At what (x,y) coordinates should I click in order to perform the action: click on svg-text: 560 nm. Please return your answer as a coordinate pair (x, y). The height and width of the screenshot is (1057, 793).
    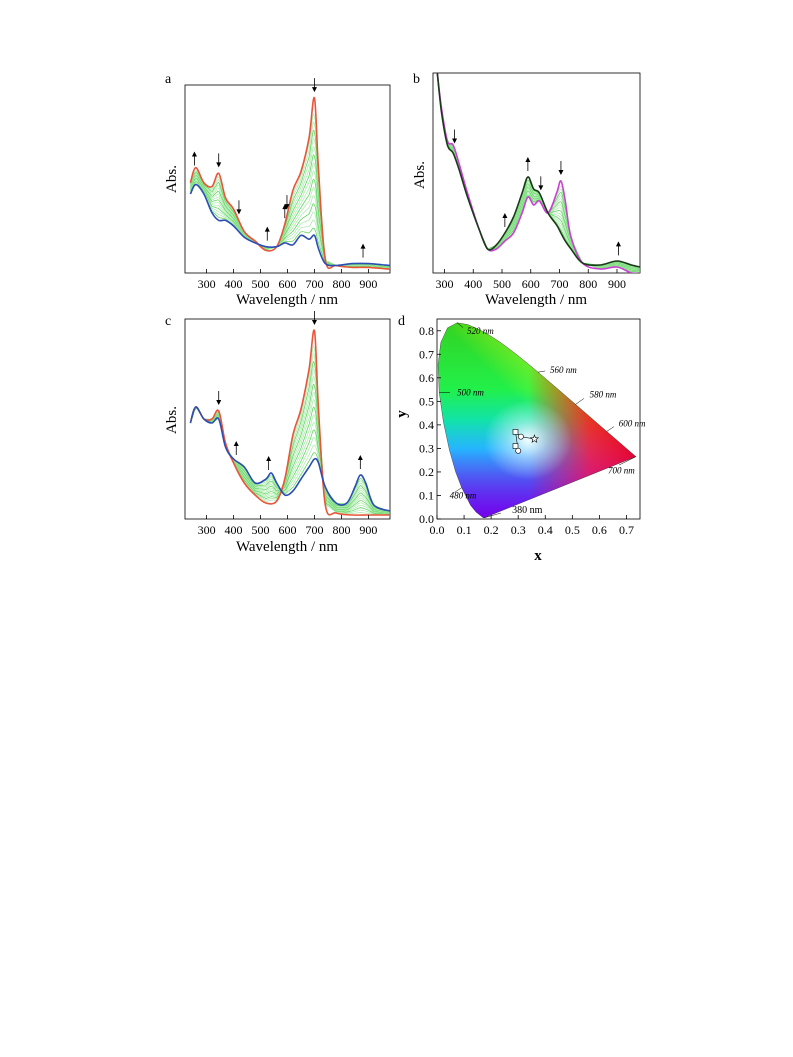
    Looking at the image, I should click on (563, 370).